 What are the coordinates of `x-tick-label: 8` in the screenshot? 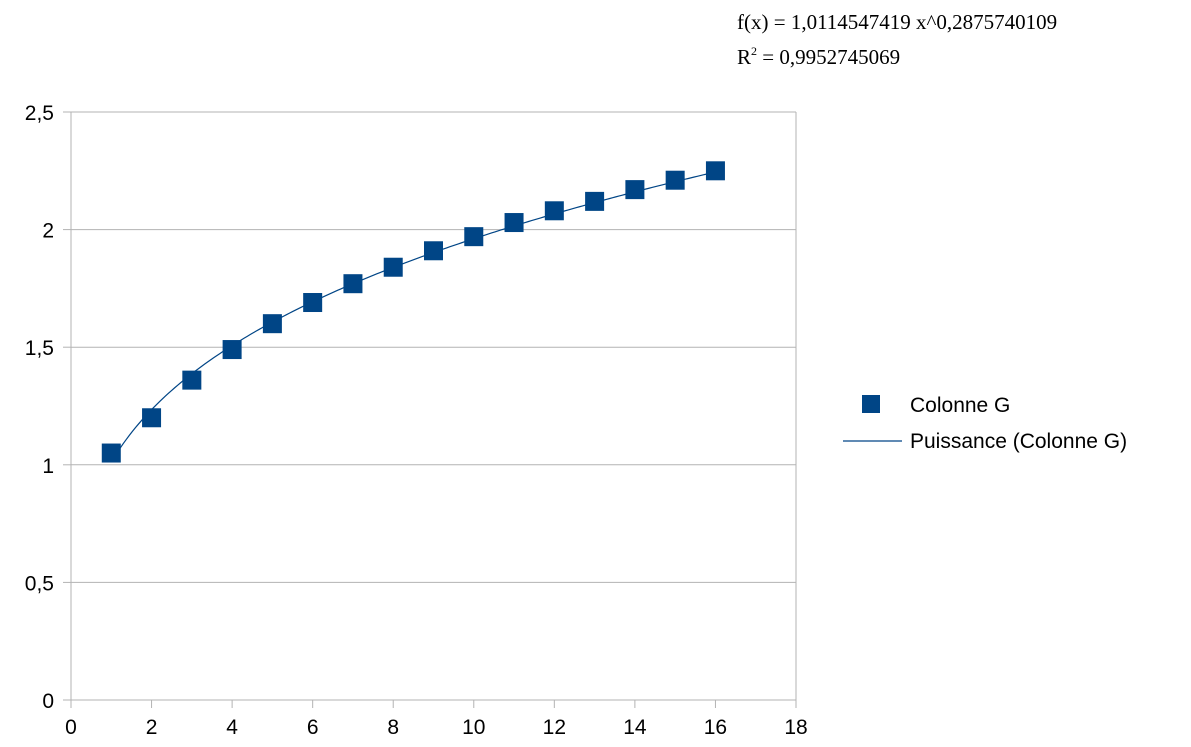 It's located at (393, 727).